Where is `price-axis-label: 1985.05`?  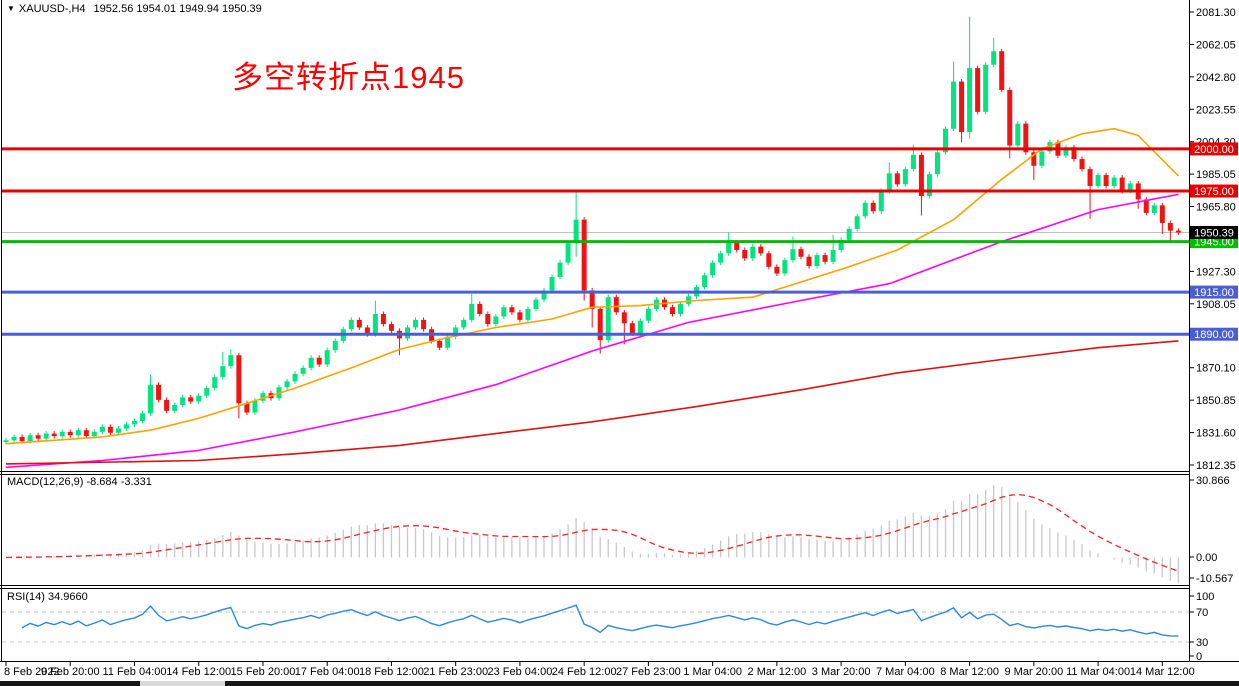
price-axis-label: 1985.05 is located at coordinates (1216, 175).